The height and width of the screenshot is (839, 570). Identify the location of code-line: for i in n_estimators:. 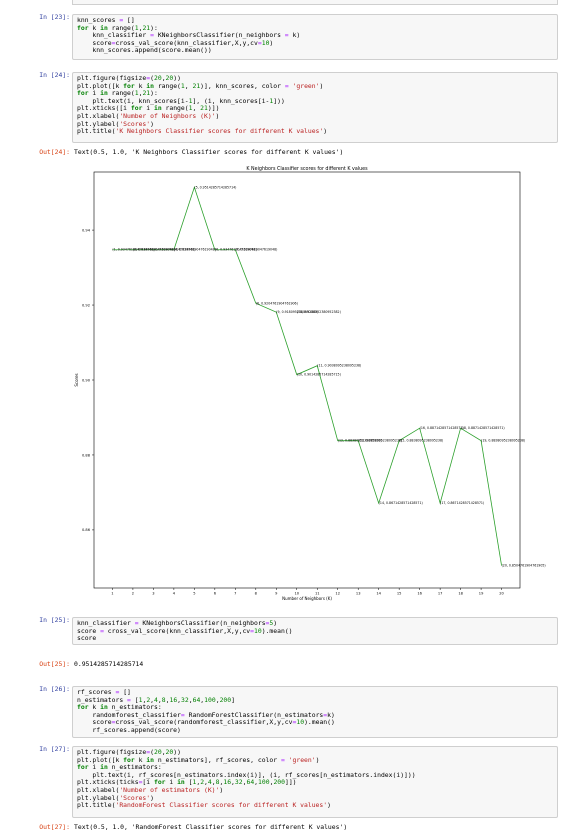
(119, 767).